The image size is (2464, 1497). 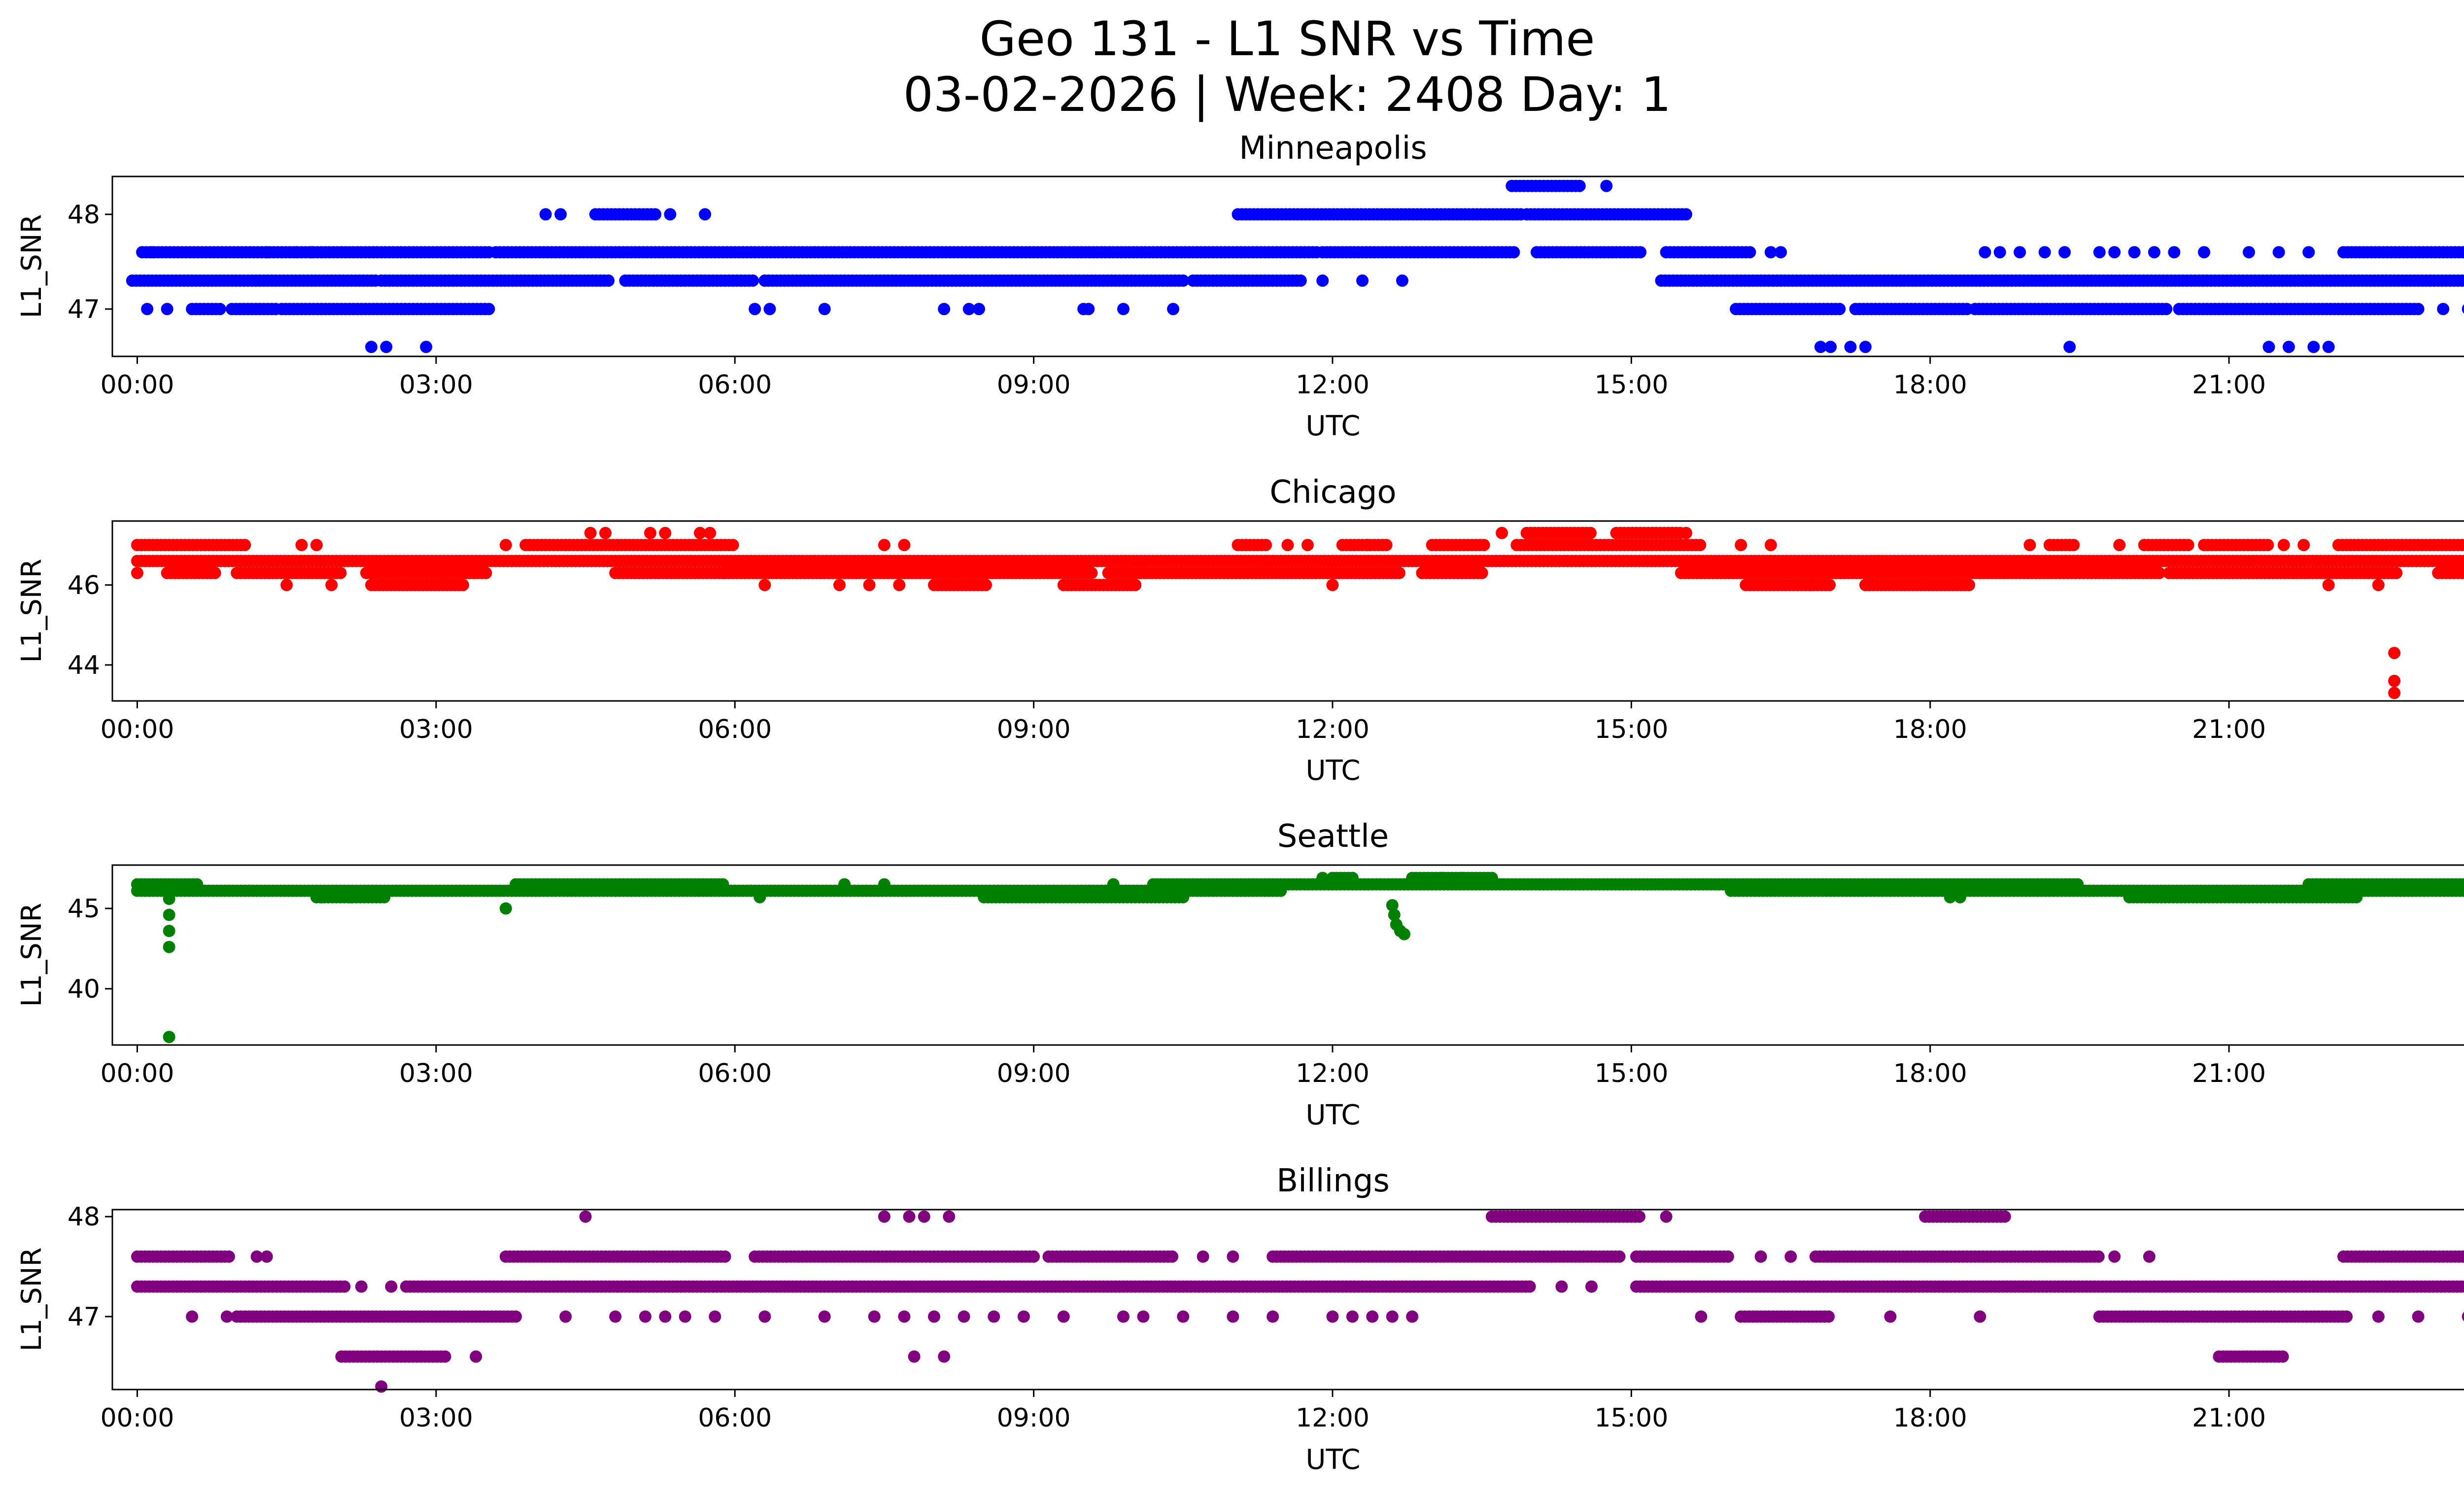 What do you see at coordinates (90, 949) in the screenshot?
I see `y-axis-ticks: 40 45` at bounding box center [90, 949].